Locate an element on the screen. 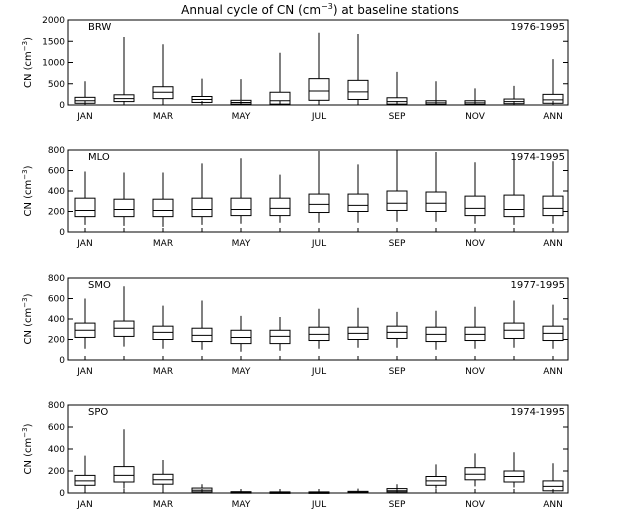 The width and height of the screenshot is (640, 512). y-tick-label: 1500 is located at coordinates (53, 42).